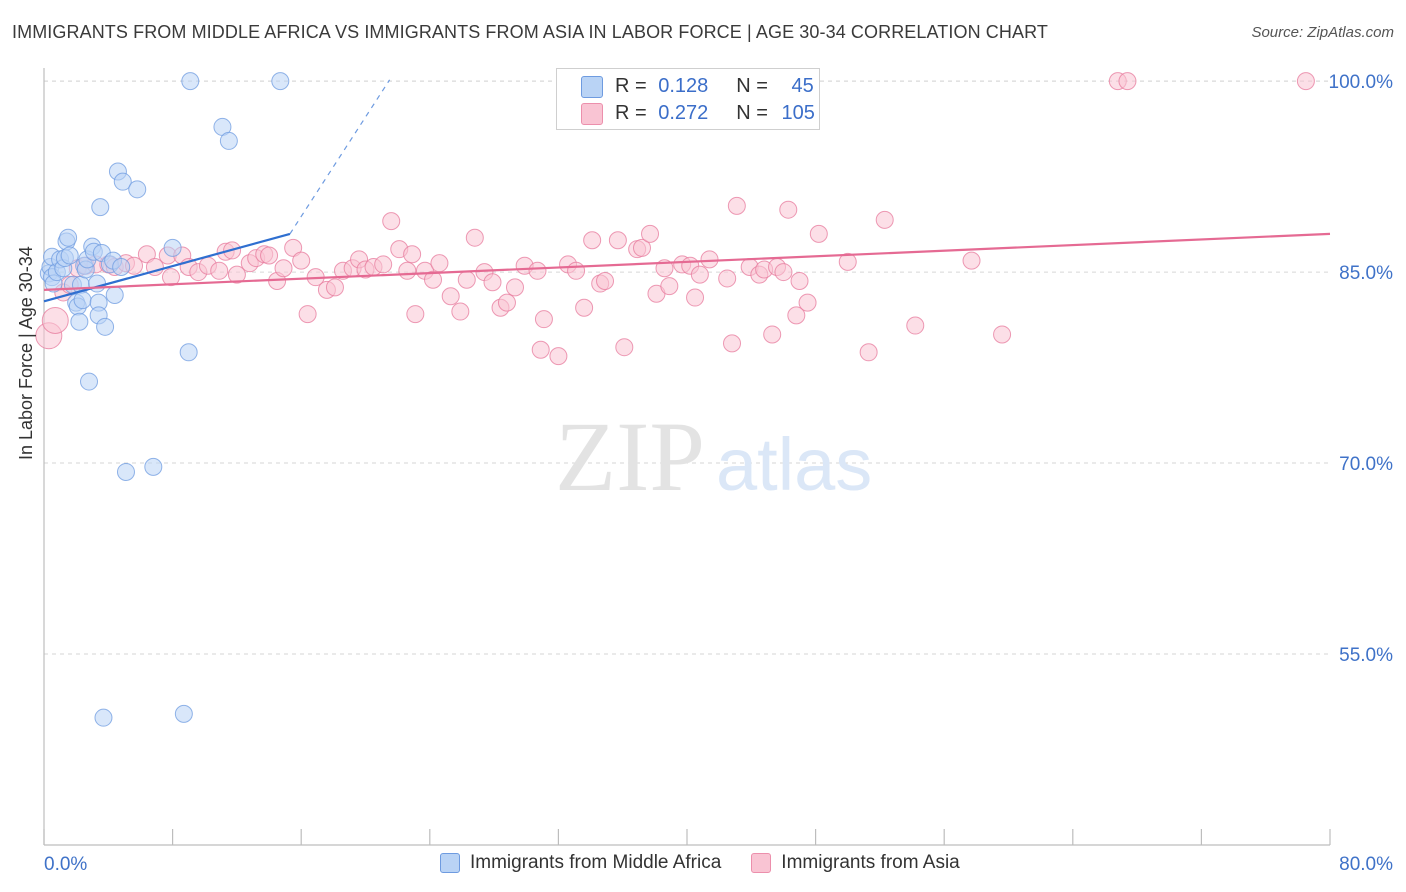 Image resolution: width=1406 pixels, height=892 pixels. I want to click on source-label: Source: ZipAtlas.com, so click(1322, 32).